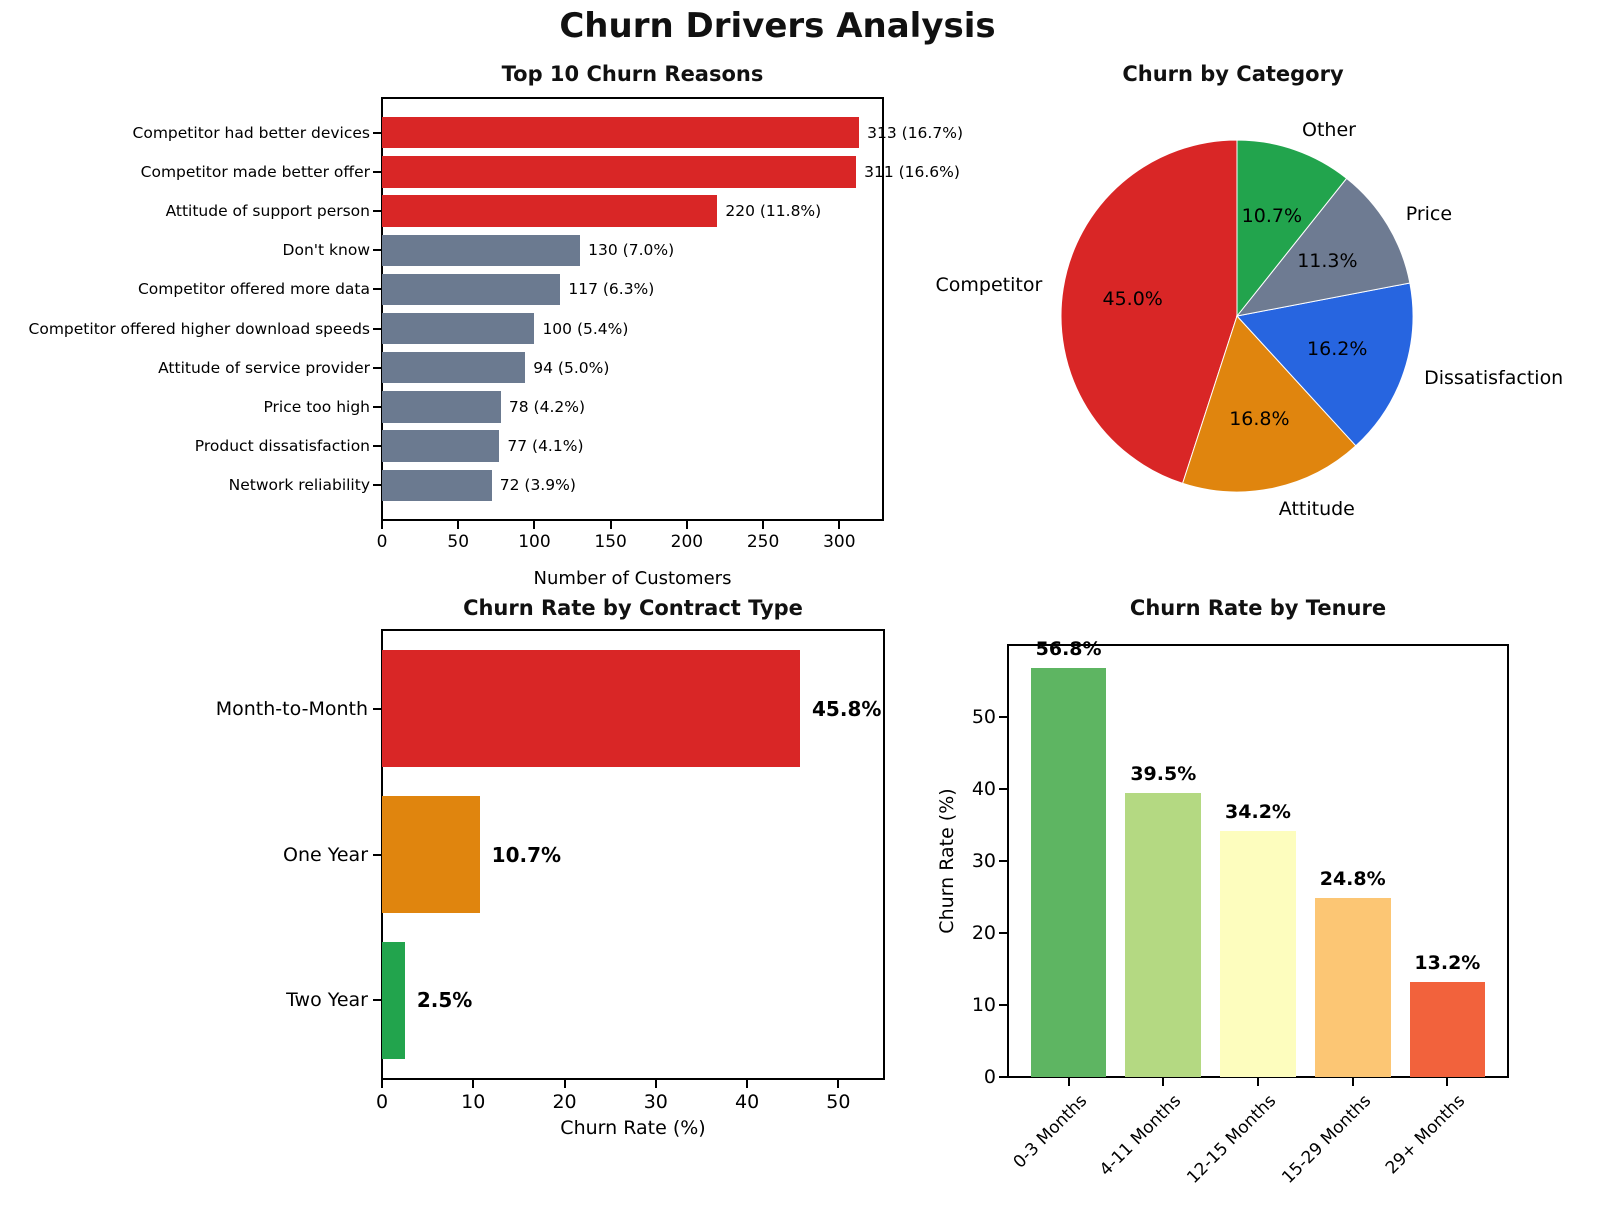  I want to click on pie-pct-label: 11.3%, so click(1327, 261).